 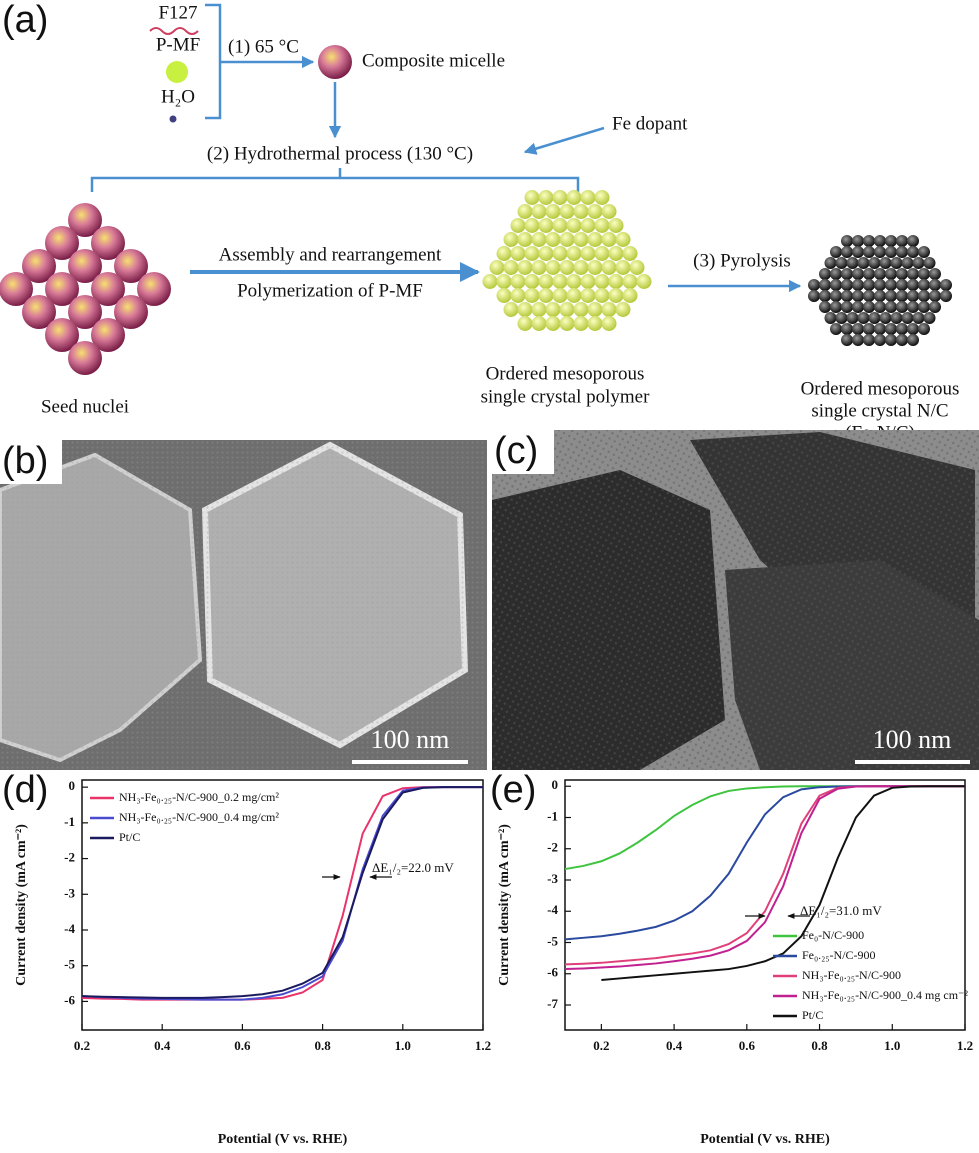 What do you see at coordinates (879, 410) in the screenshot?
I see `product-label: single crystal N/C` at bounding box center [879, 410].